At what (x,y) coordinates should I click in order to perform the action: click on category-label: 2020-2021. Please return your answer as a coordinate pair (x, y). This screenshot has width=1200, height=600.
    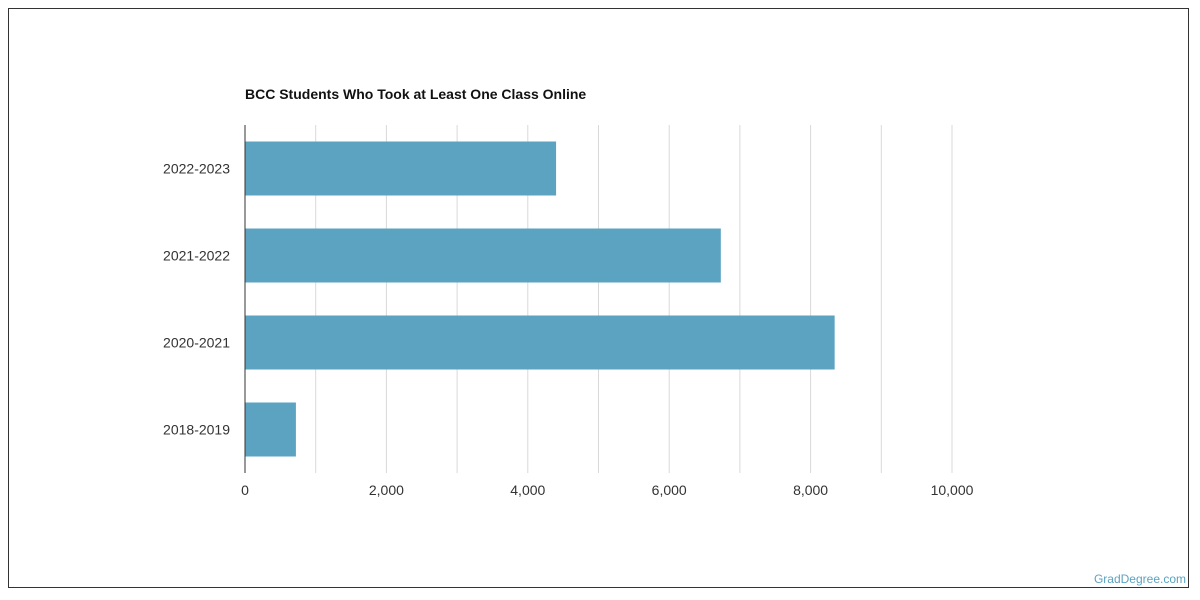
    Looking at the image, I should click on (196, 343).